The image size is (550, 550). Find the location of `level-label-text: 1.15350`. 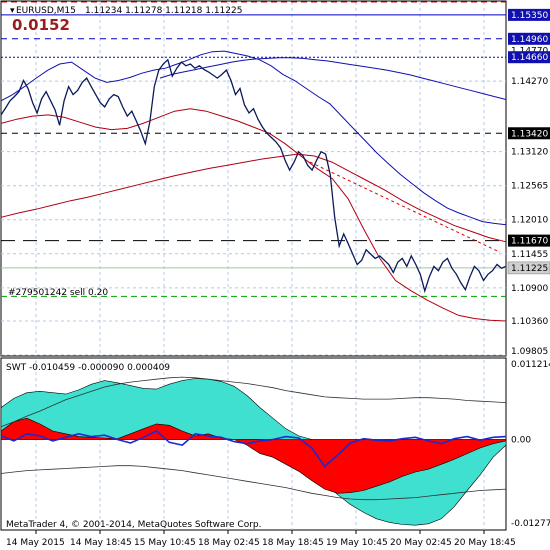

level-label-text: 1.15350 is located at coordinates (529, 16).